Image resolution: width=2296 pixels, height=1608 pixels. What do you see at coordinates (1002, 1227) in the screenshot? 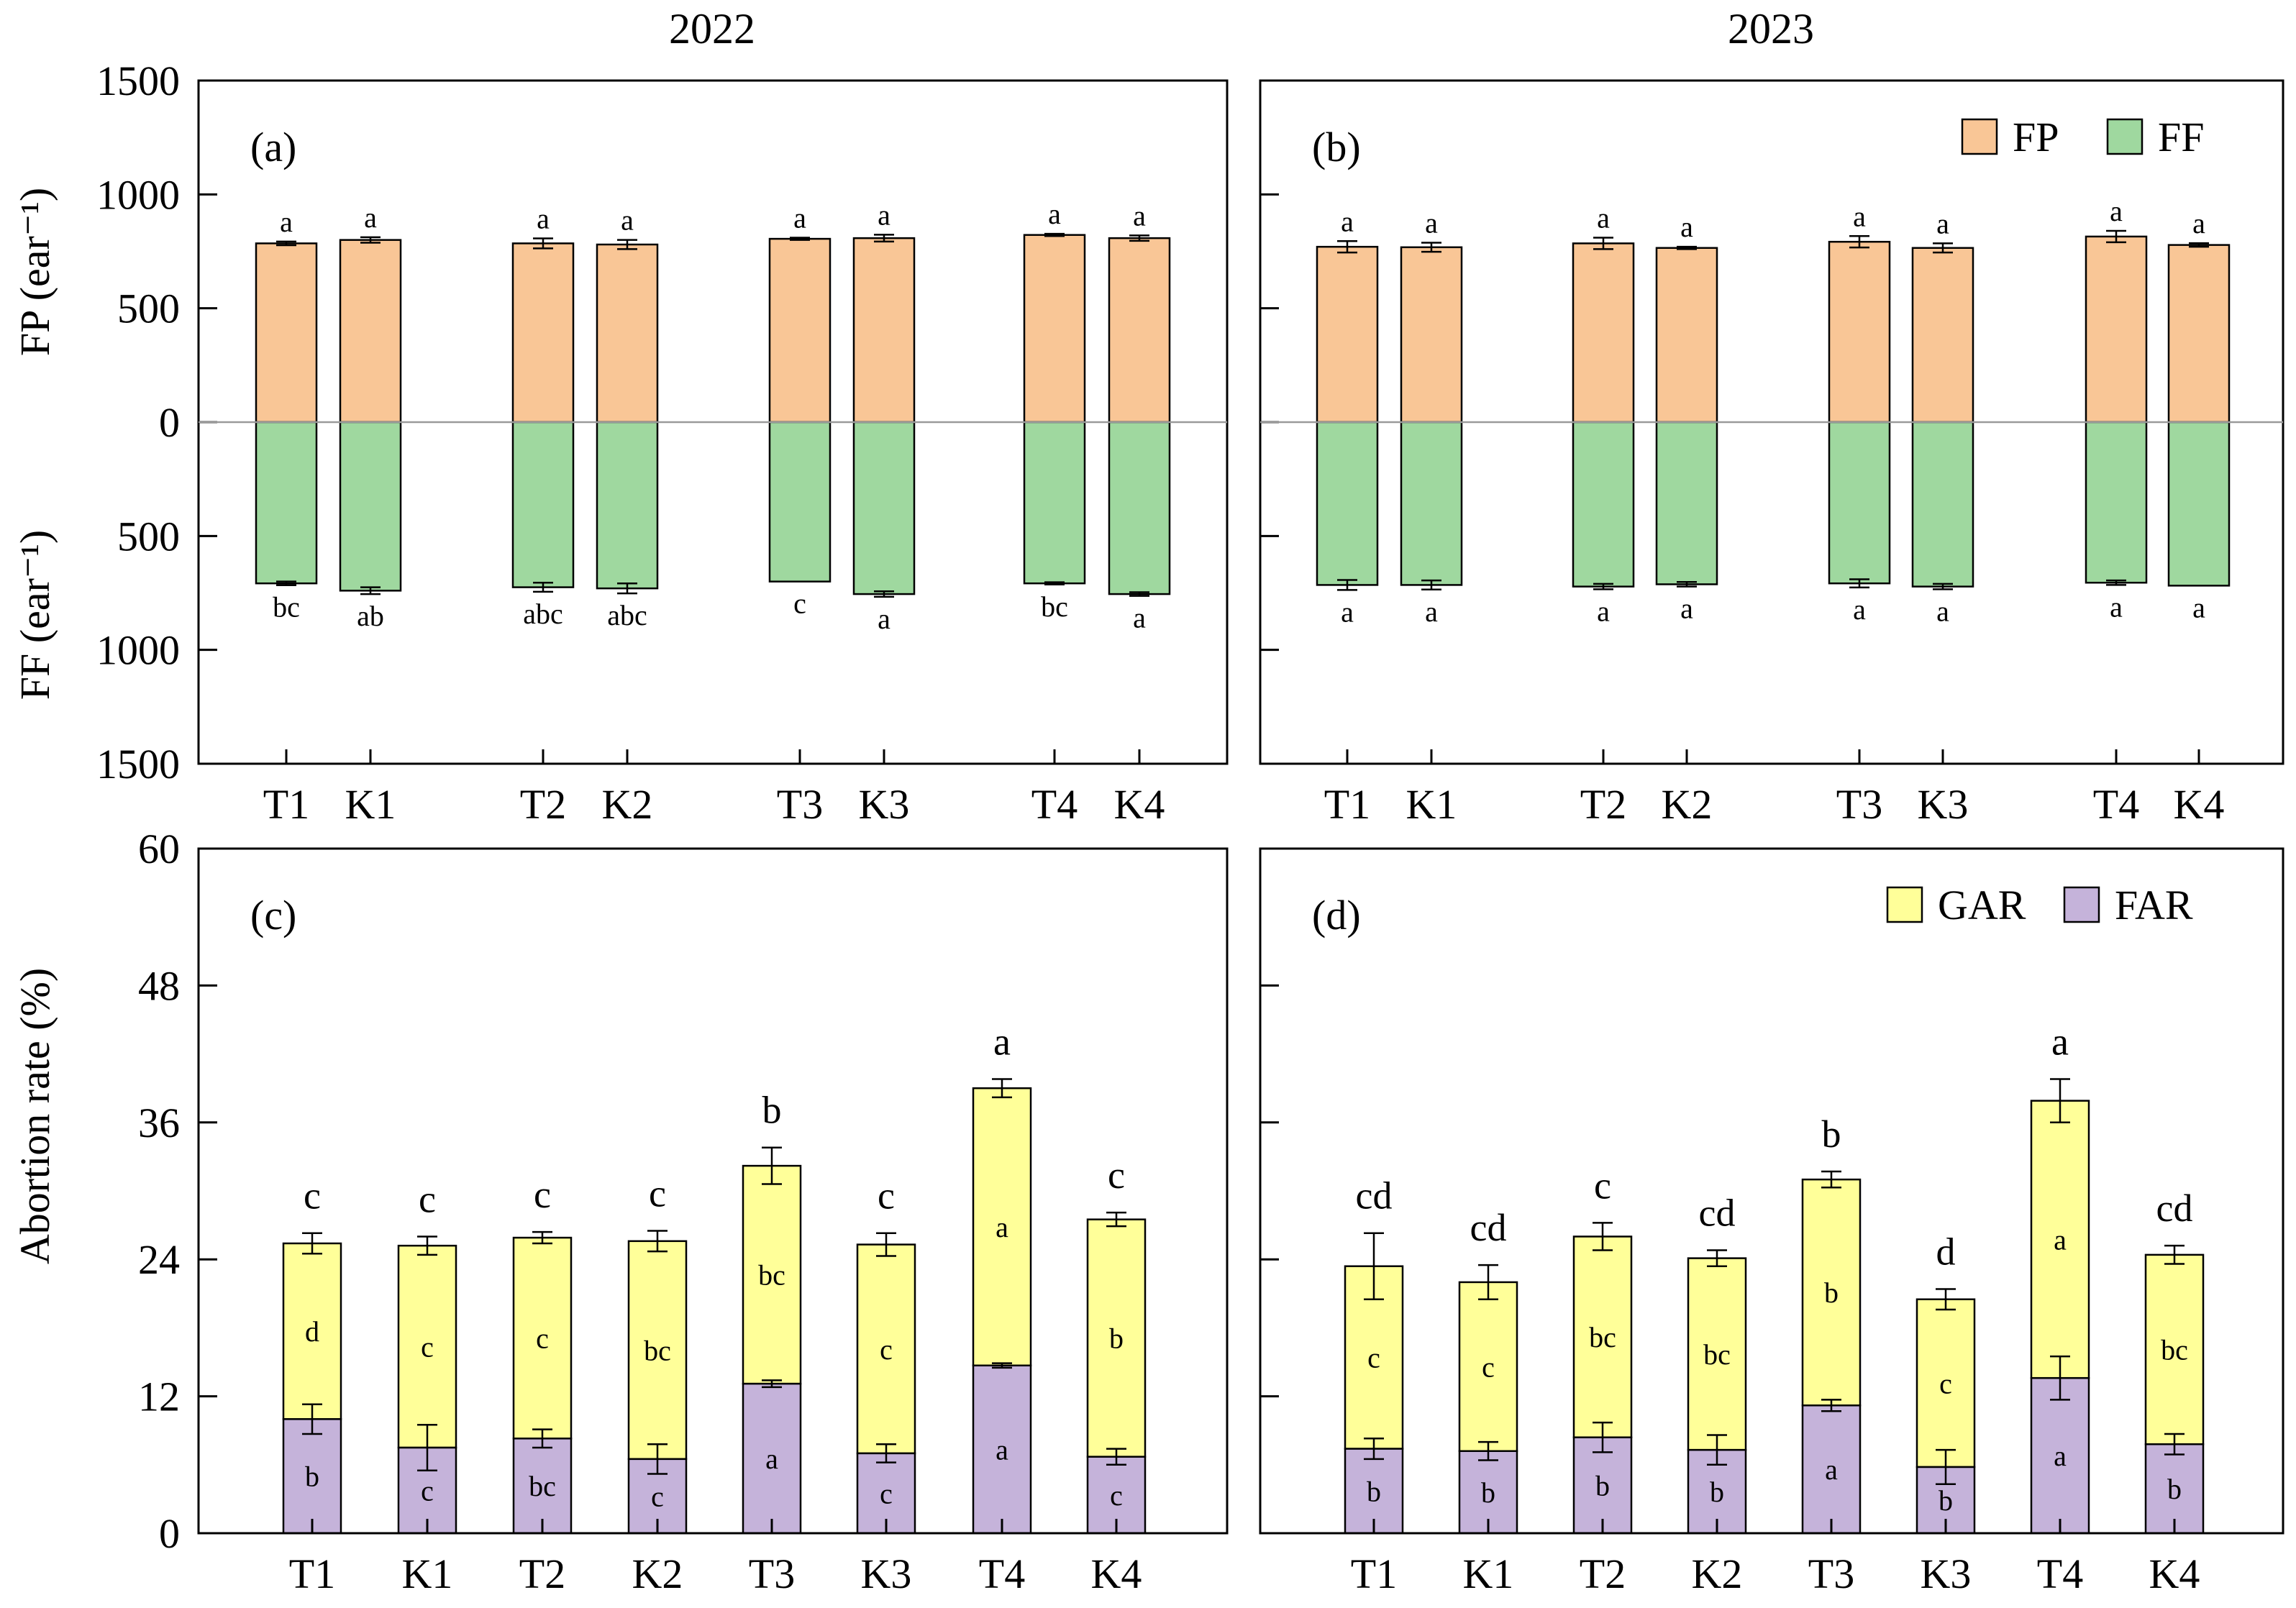
I see `data-label-gar: a` at bounding box center [1002, 1227].